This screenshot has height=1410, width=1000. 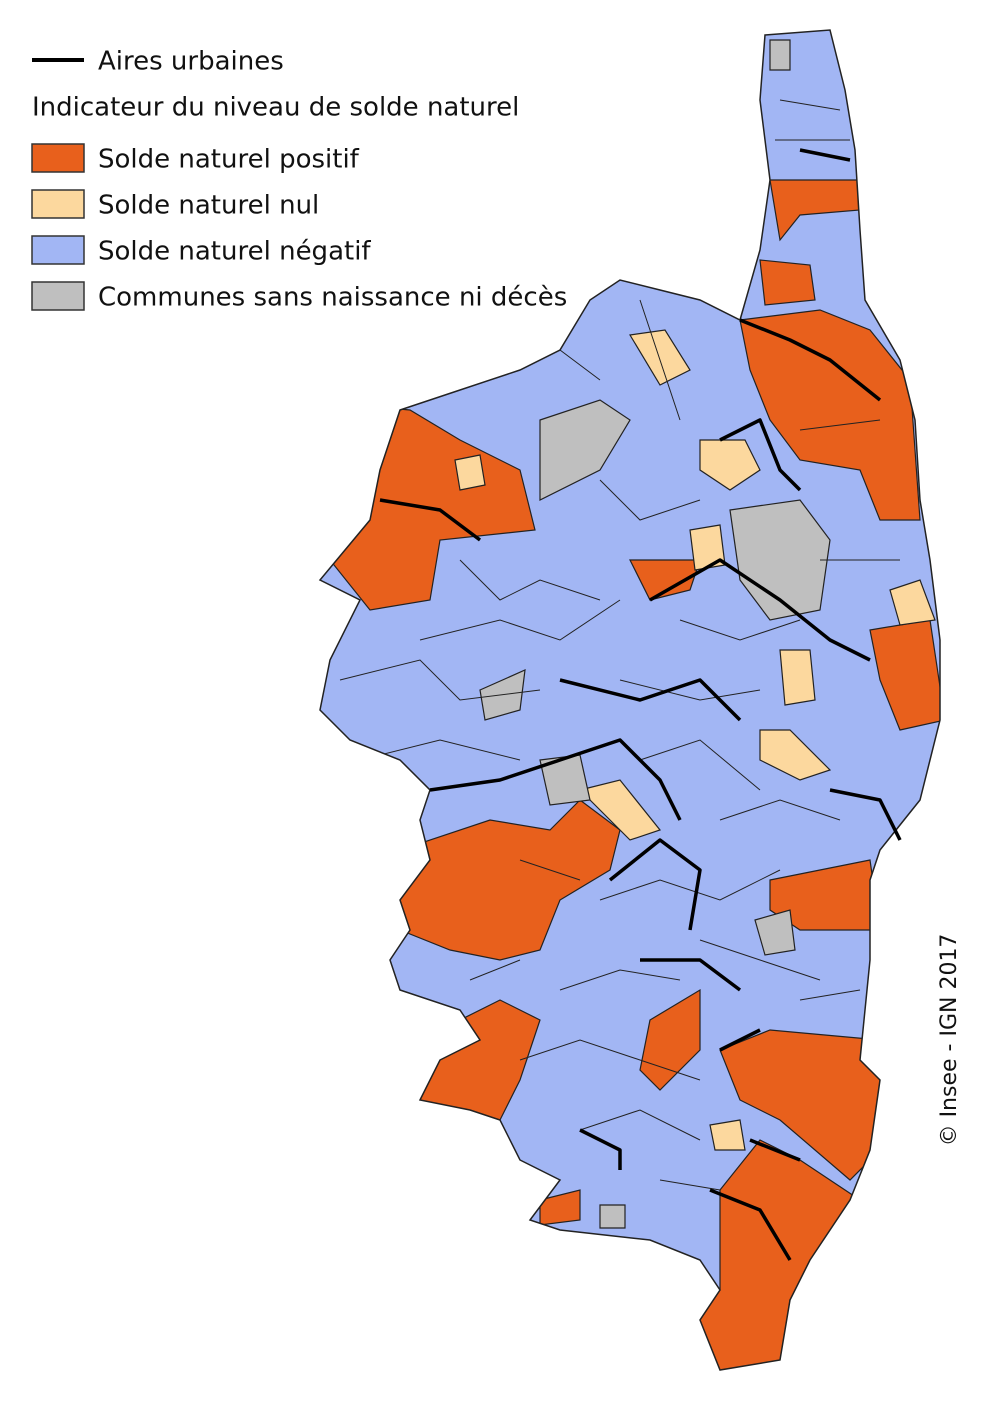 I want to click on legend-title: Indicateur du niveau de solde naturel, so click(x=275, y=108).